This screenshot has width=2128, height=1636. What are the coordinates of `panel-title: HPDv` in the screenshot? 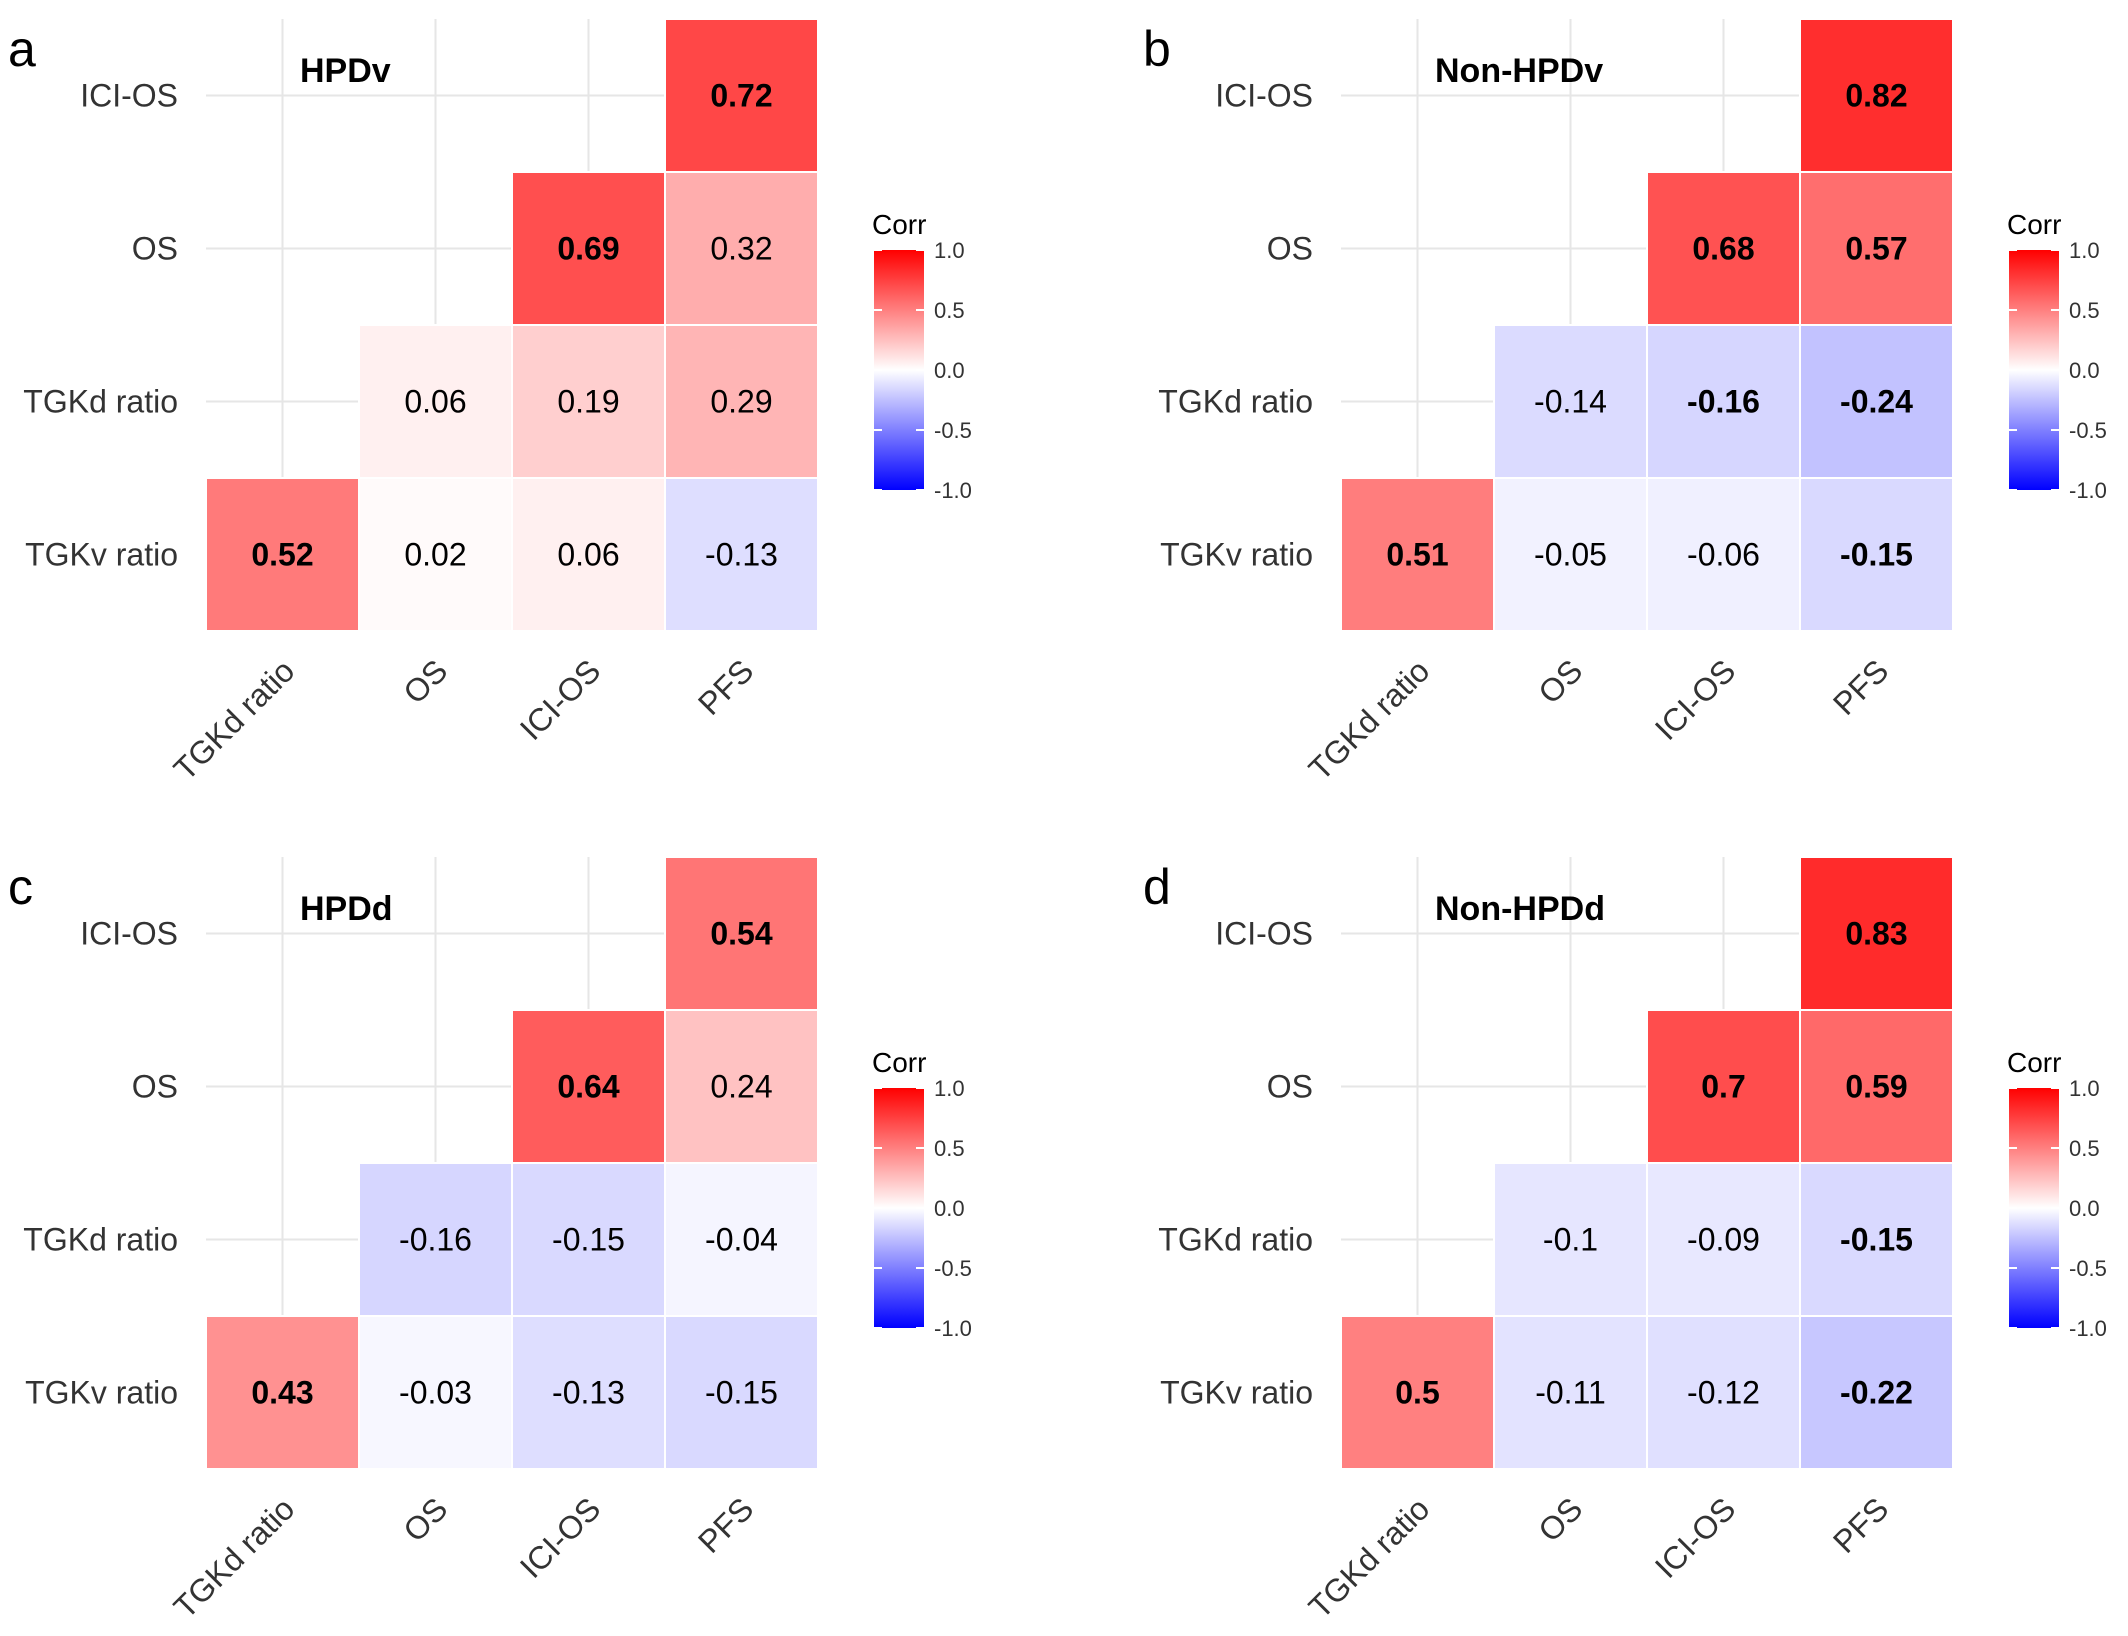 It's located at (345, 71).